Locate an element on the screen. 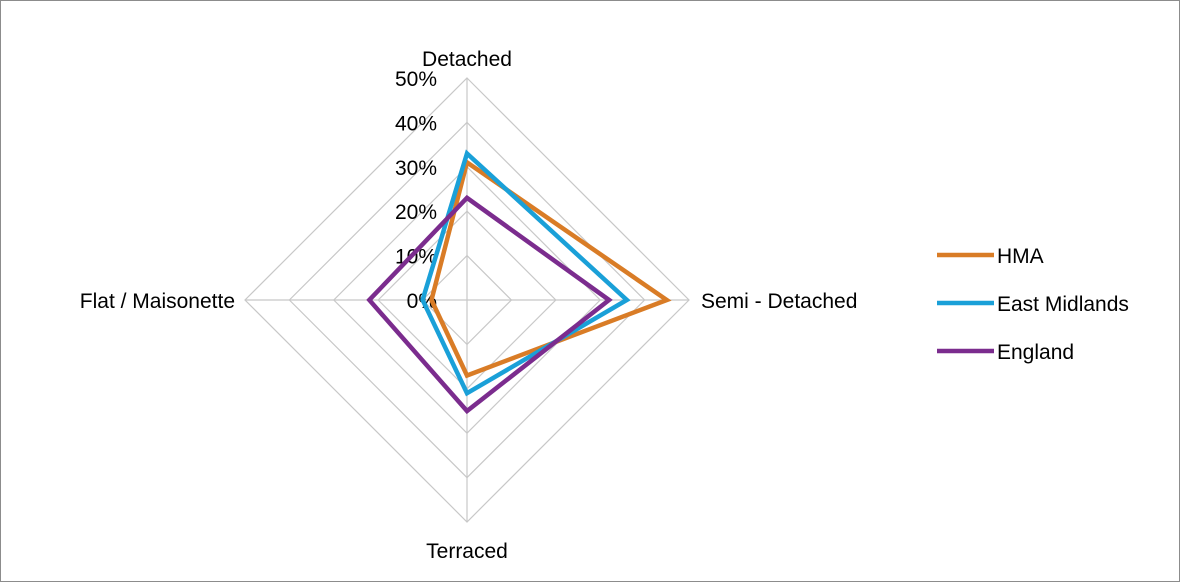  legend-label: England is located at coordinates (1035, 352).